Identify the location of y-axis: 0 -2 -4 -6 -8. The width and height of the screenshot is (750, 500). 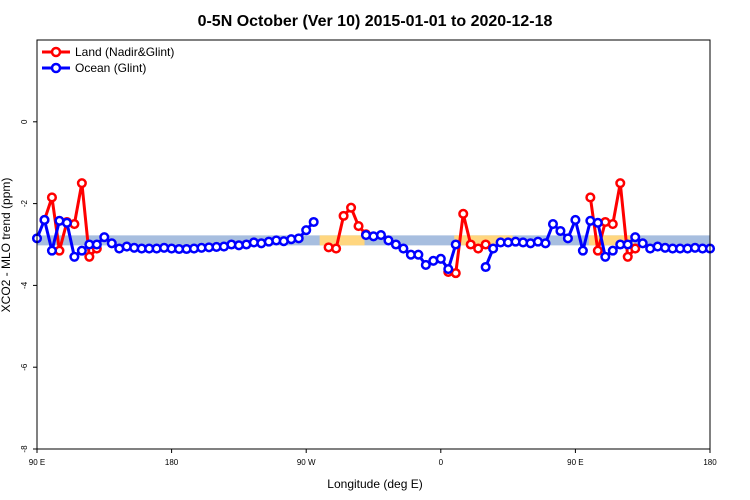
(28, 286).